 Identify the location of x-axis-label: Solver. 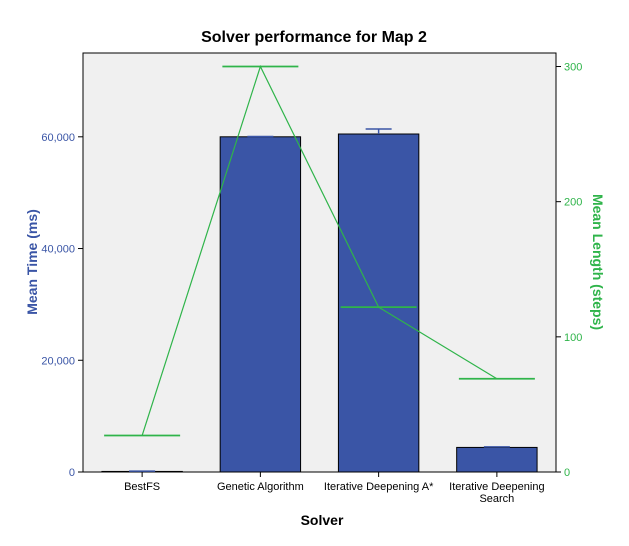
(322, 520).